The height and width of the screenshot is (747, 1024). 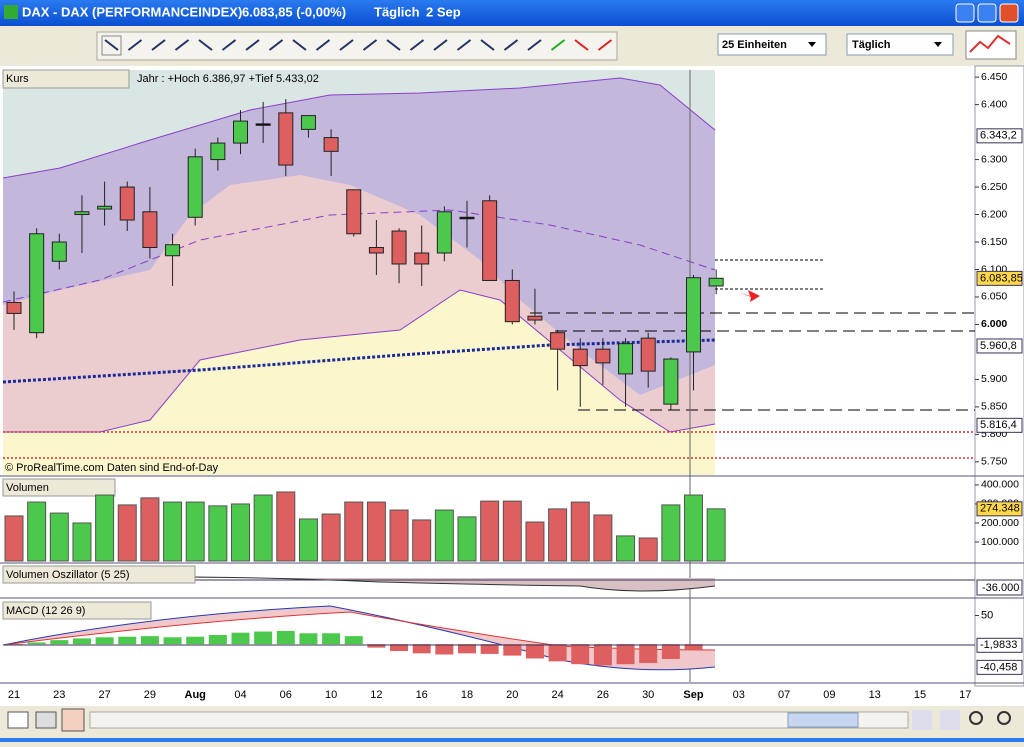 I want to click on lower-band-line, so click(x=359, y=361).